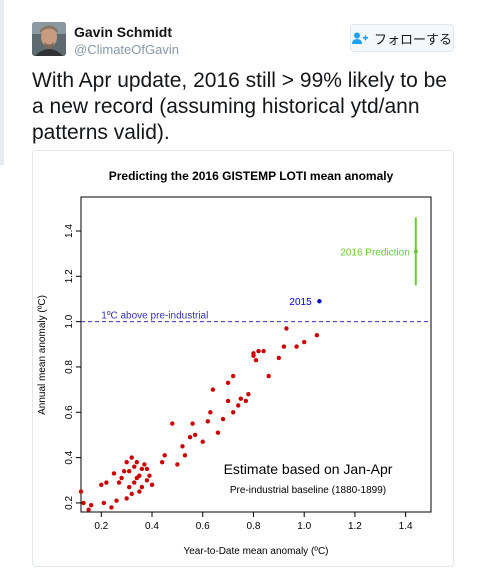 This screenshot has width=480, height=572. I want to click on x-tick-label: 0.4, so click(152, 526).